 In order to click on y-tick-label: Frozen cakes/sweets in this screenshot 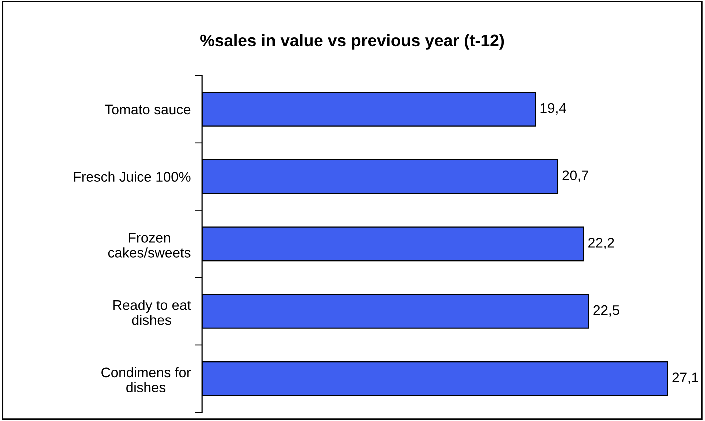, I will do `click(149, 245)`.